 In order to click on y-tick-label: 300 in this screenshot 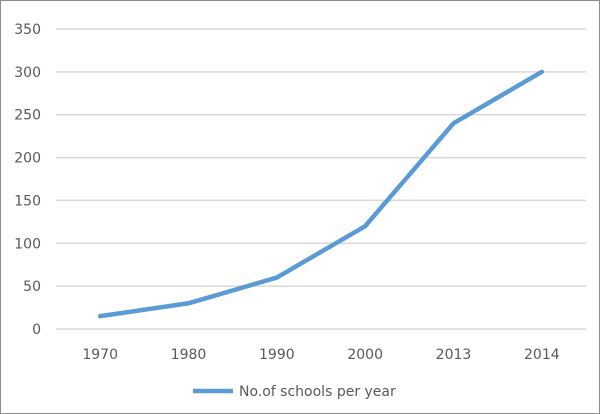, I will do `click(27, 73)`.